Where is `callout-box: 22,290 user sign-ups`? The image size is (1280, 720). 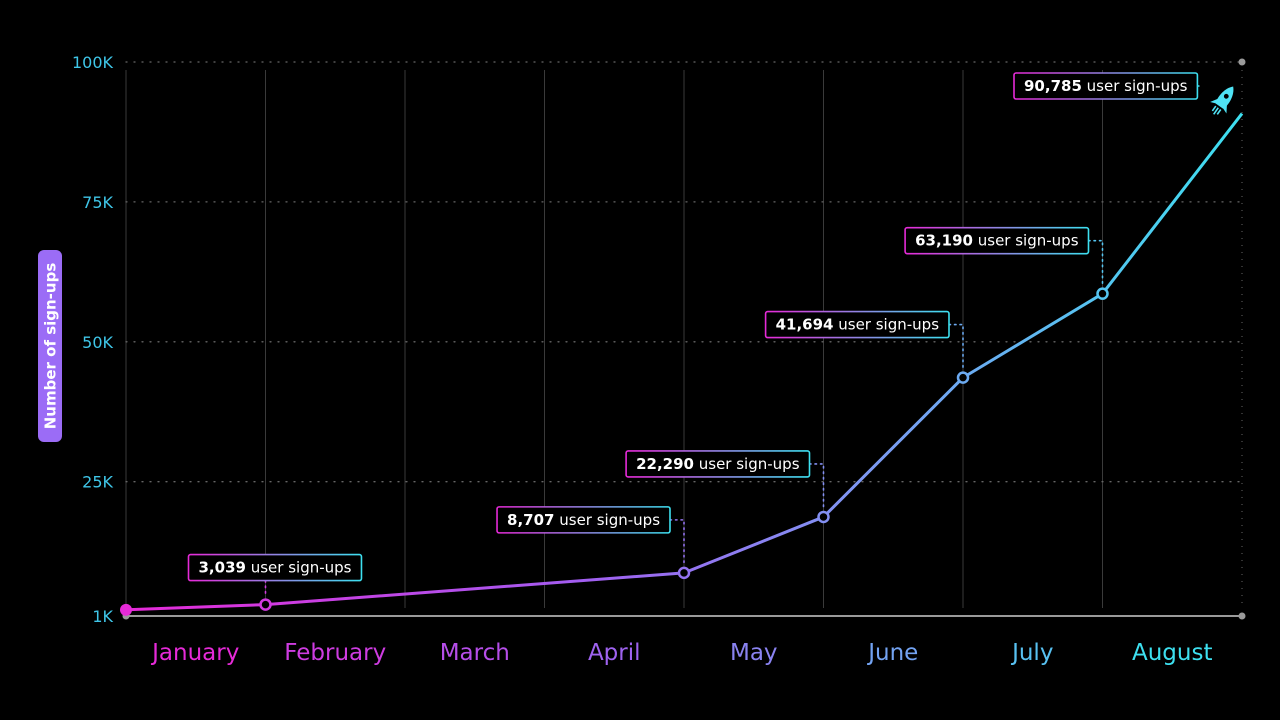
callout-box: 22,290 user sign-ups is located at coordinates (718, 464).